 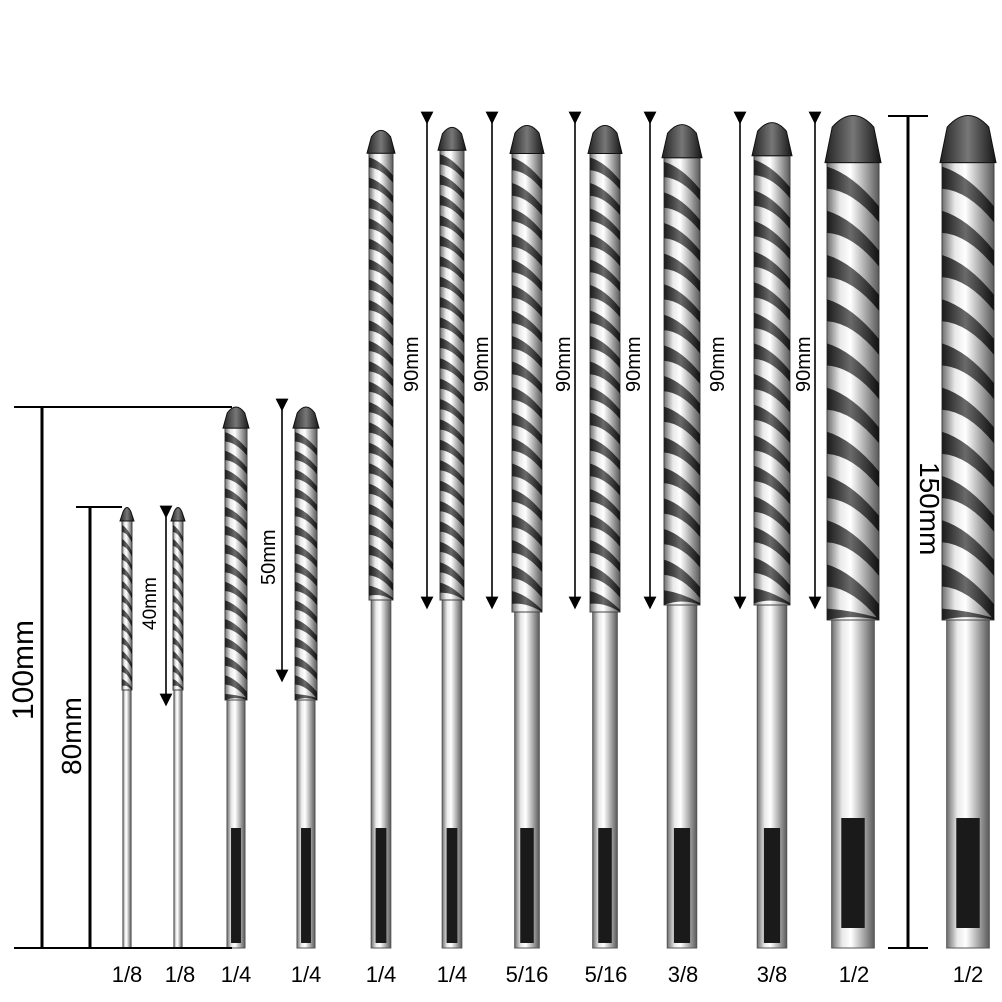 I want to click on bit-size-label-1: 1/8, so click(x=127, y=974).